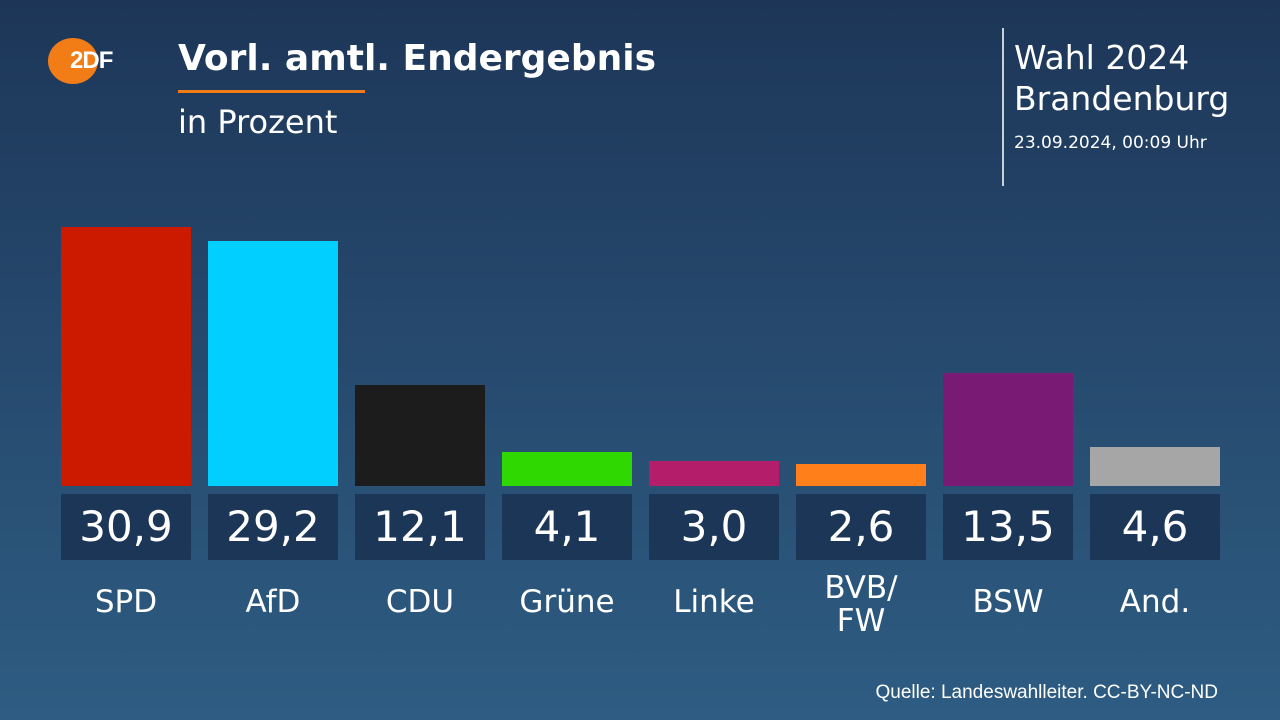 This screenshot has width=1280, height=720. Describe the element at coordinates (273, 527) in the screenshot. I see `value-label: 29,2` at that location.